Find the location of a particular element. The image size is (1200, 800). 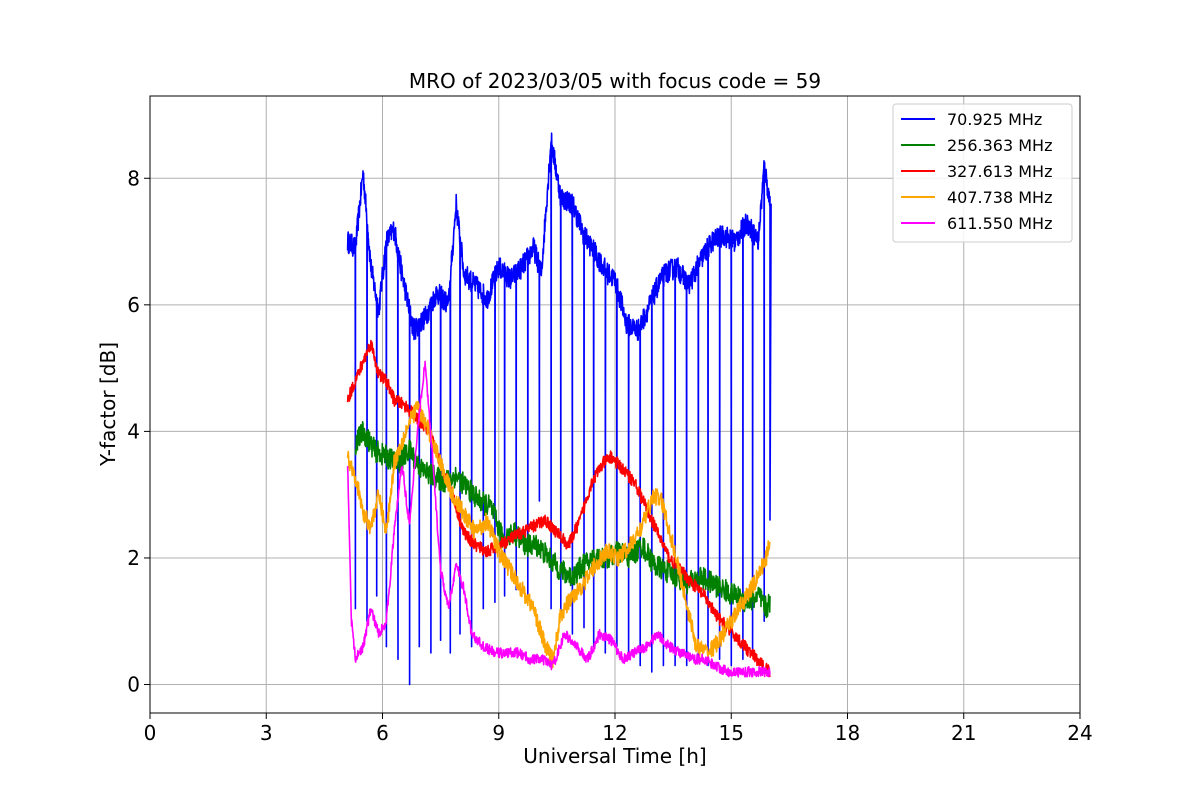

legend-label-2: 327.613 MHz is located at coordinates (999, 171).